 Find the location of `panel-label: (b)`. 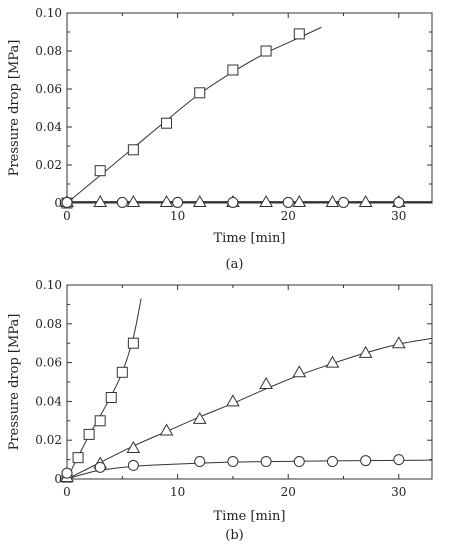

panel-label: (b) is located at coordinates (234, 535).